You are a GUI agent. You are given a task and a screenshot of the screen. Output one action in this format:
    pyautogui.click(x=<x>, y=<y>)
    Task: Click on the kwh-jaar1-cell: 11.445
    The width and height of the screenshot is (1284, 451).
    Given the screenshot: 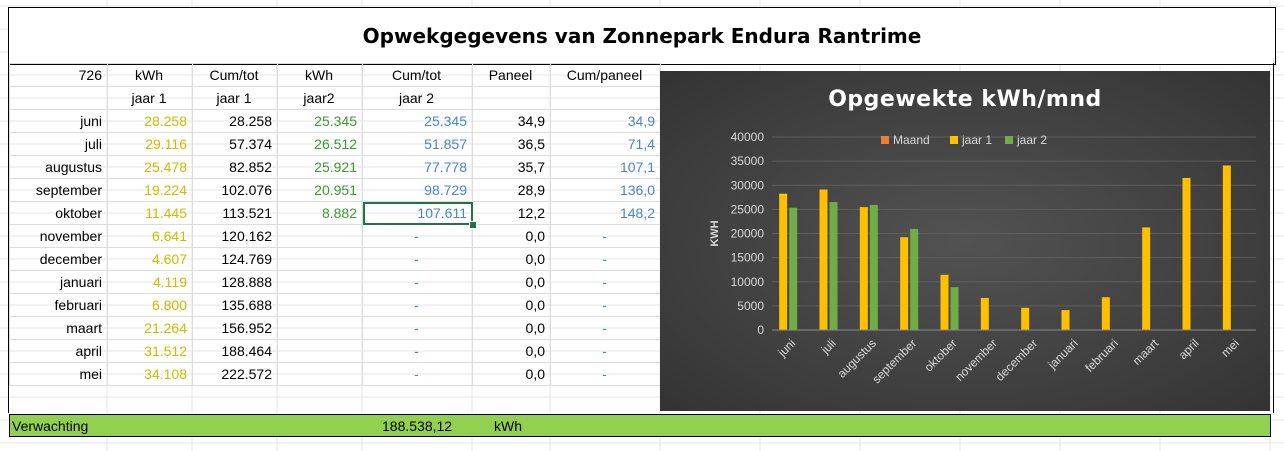 What is the action you would take?
    pyautogui.click(x=150, y=213)
    